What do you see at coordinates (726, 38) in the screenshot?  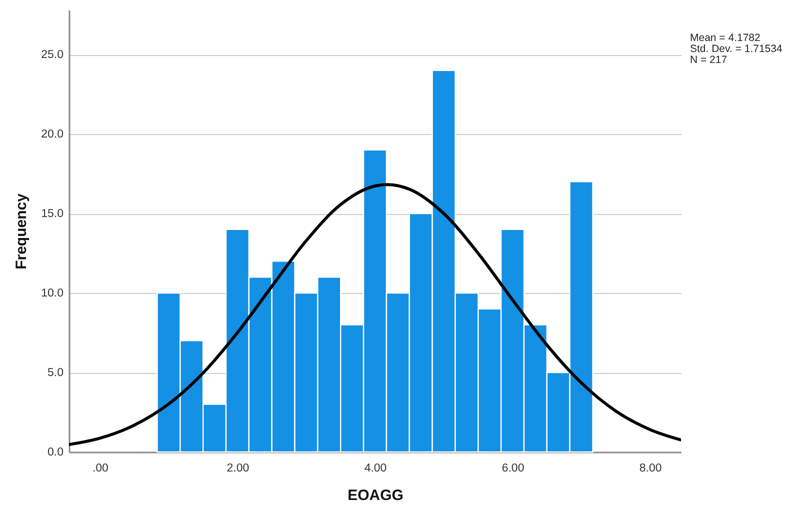 I see `text: Mean = 4.1782` at bounding box center [726, 38].